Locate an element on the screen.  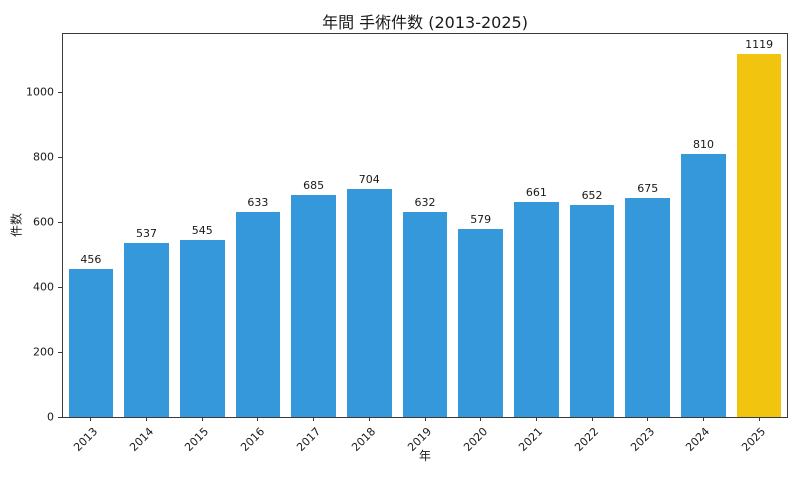
bar-value-label-2015: 545 is located at coordinates (202, 231).